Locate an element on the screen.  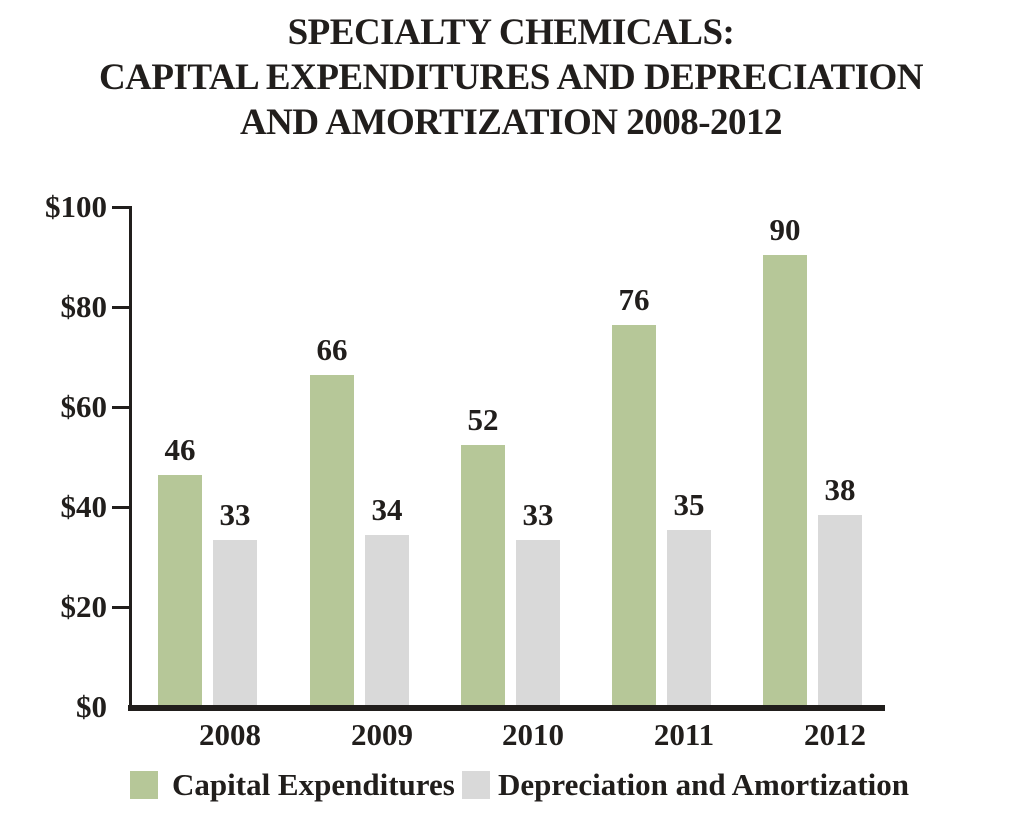
bar-value-label-depreciation-2008: 33 is located at coordinates (235, 514).